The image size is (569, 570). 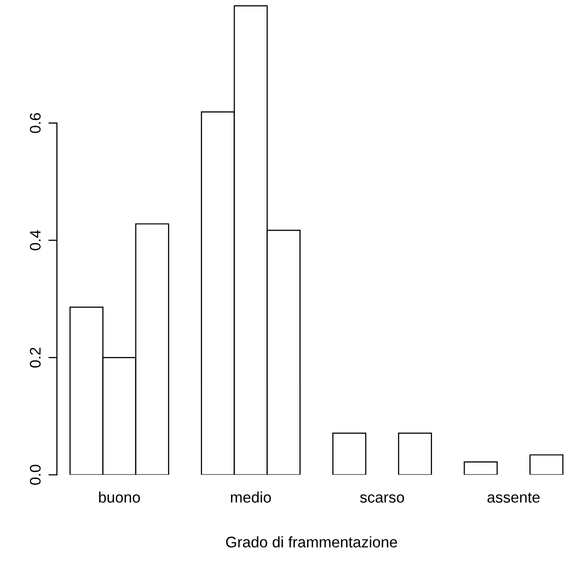 I want to click on x-tick-label: scarso, so click(x=382, y=498).